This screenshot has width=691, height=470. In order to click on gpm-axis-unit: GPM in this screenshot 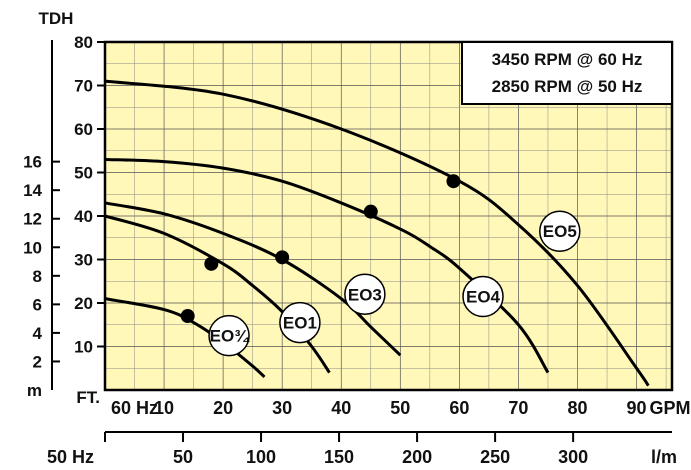, I will do `click(669, 408)`.